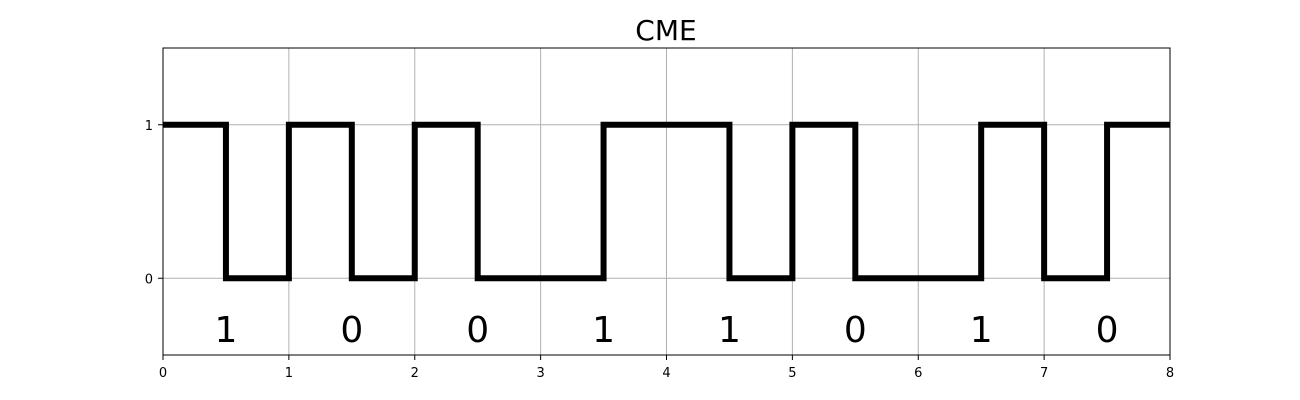 This screenshot has width=1300, height=400. What do you see at coordinates (415, 373) in the screenshot?
I see `x-tick-label: 2` at bounding box center [415, 373].